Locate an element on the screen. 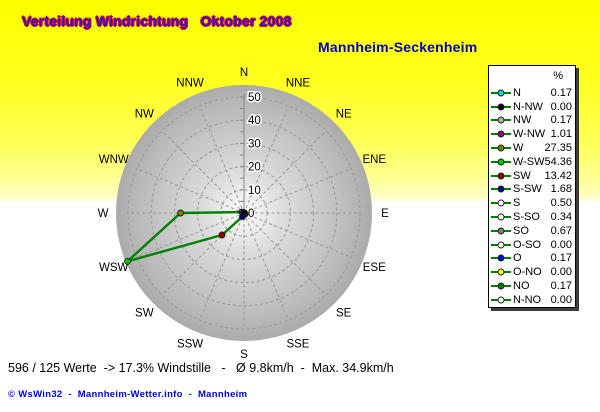 The width and height of the screenshot is (600, 412). svg-text: ESE is located at coordinates (374, 268).